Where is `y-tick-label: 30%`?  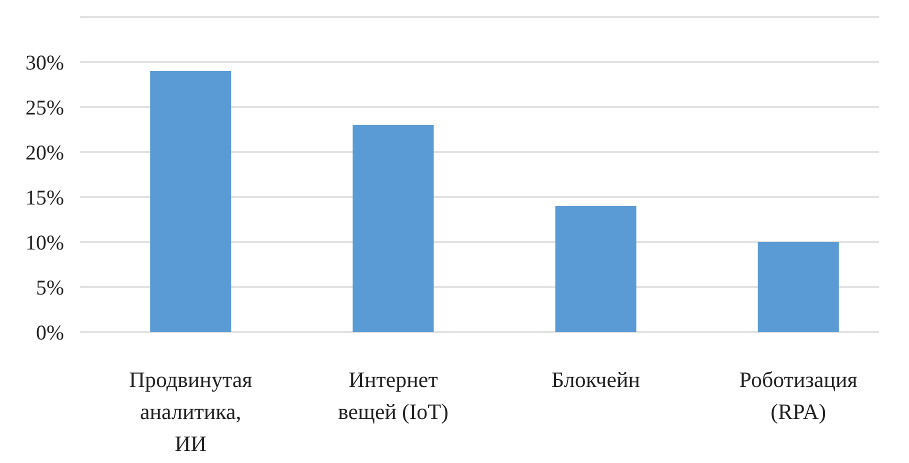
y-tick-label: 30% is located at coordinates (45, 62).